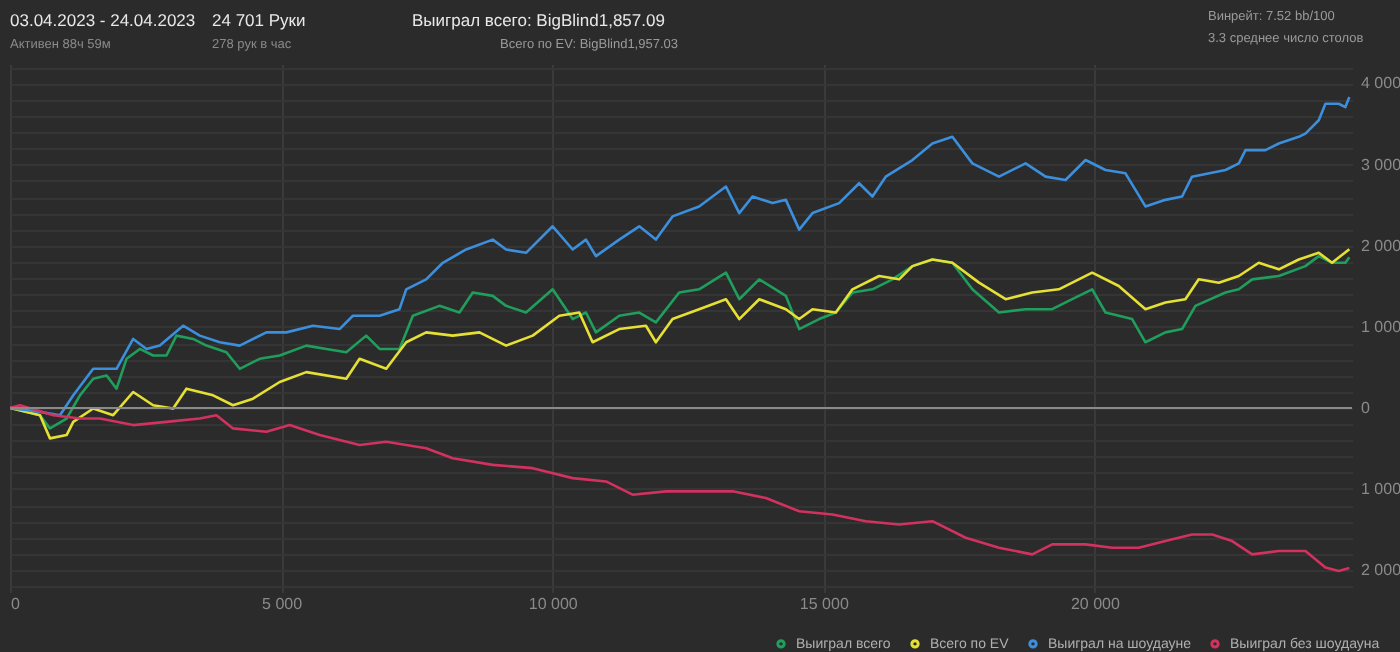 The image size is (1400, 652). Describe the element at coordinates (1380, 164) in the screenshot. I see `y-tick-label: 3 000` at that location.